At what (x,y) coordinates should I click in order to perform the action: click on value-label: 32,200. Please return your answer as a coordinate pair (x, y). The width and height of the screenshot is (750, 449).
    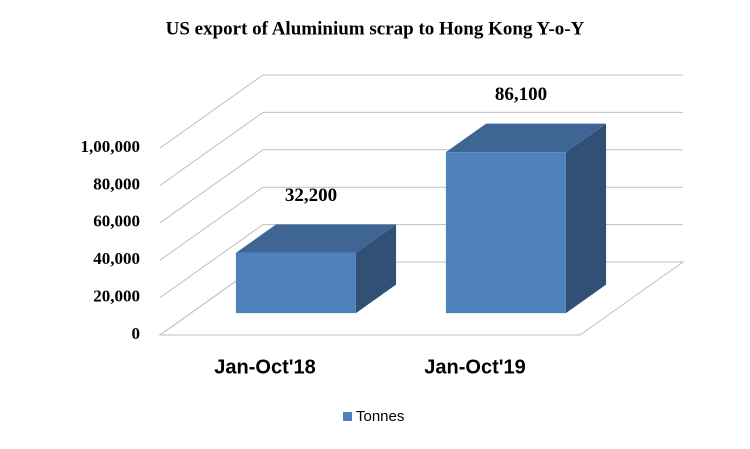
    Looking at the image, I should click on (311, 195).